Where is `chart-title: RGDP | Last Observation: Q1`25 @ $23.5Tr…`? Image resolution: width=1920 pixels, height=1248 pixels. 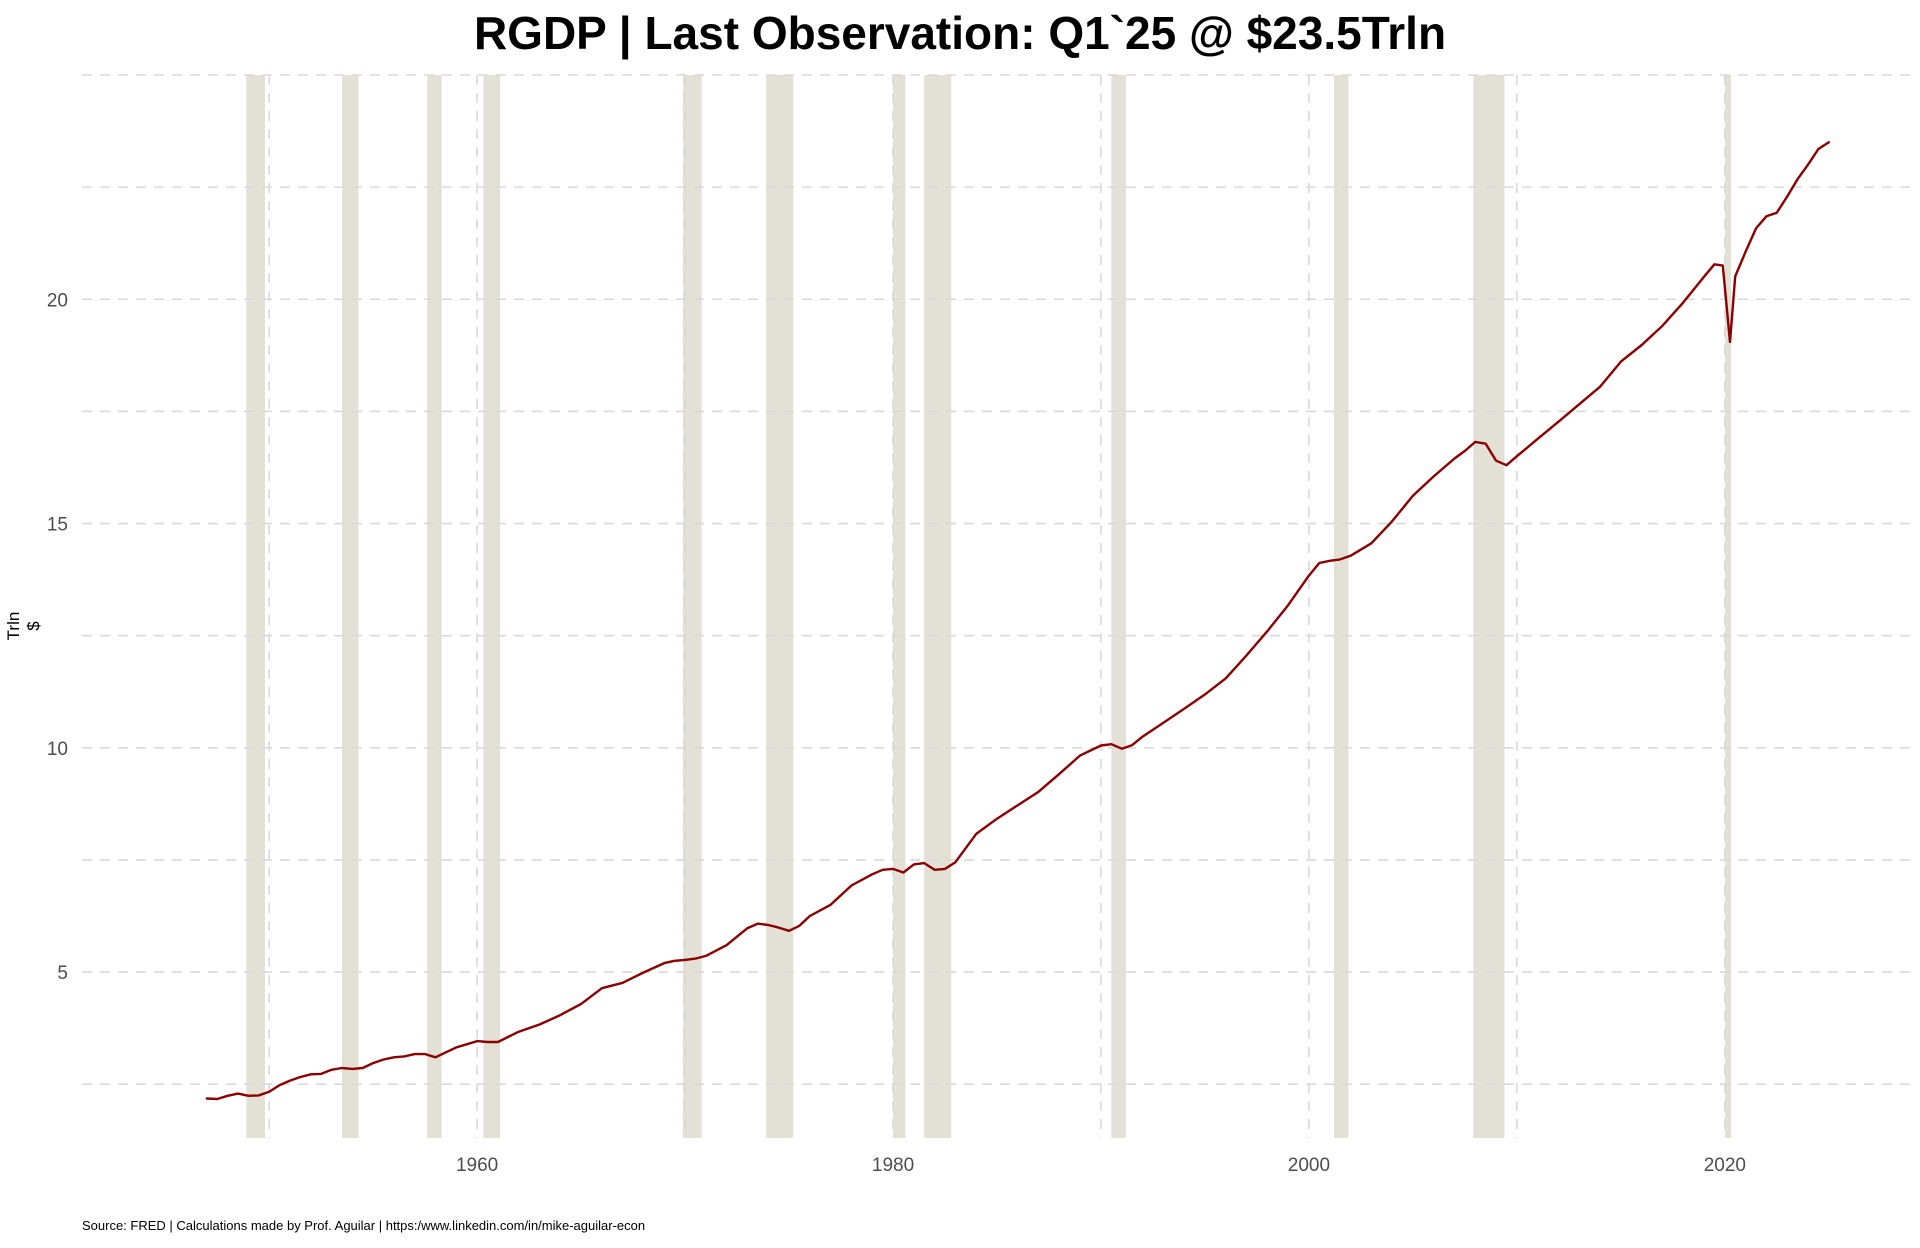
chart-title: RGDP | Last Observation: Q1`25 @ $23.5Tr… is located at coordinates (960, 33).